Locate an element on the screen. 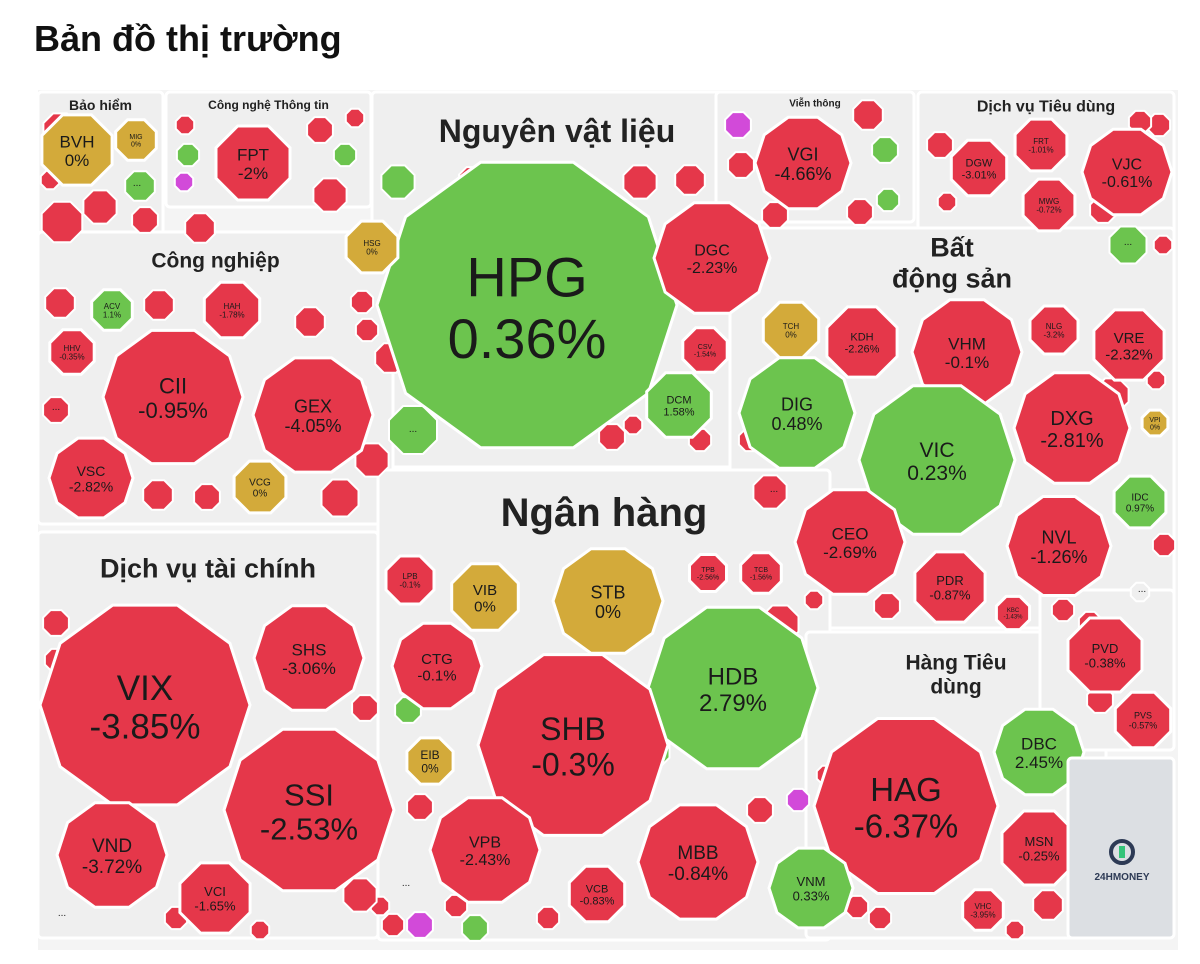 The image size is (1200, 964). stock-tile-gex: GEX-4.05% is located at coordinates (313, 415).